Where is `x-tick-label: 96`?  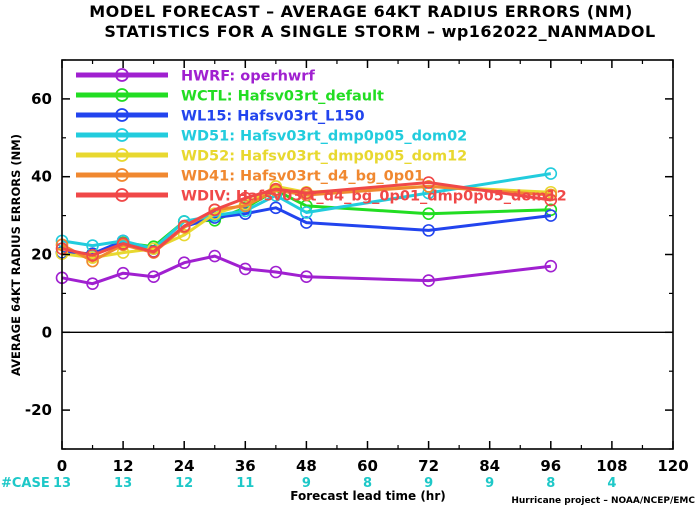 x-tick-label: 96 is located at coordinates (550, 466).